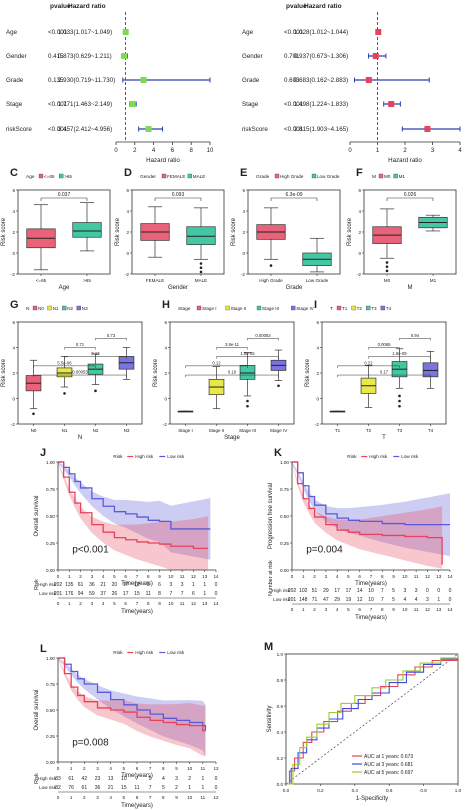  I want to click on forest-x-tick-label: 2, so click(405, 151).